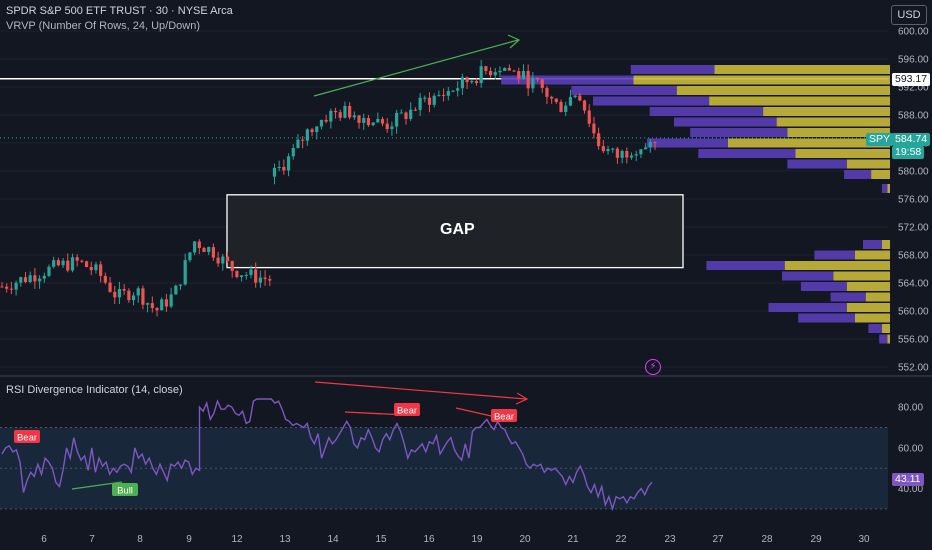  Describe the element at coordinates (911, 139) in the screenshot. I see `last-price-tag: 584.74` at that location.